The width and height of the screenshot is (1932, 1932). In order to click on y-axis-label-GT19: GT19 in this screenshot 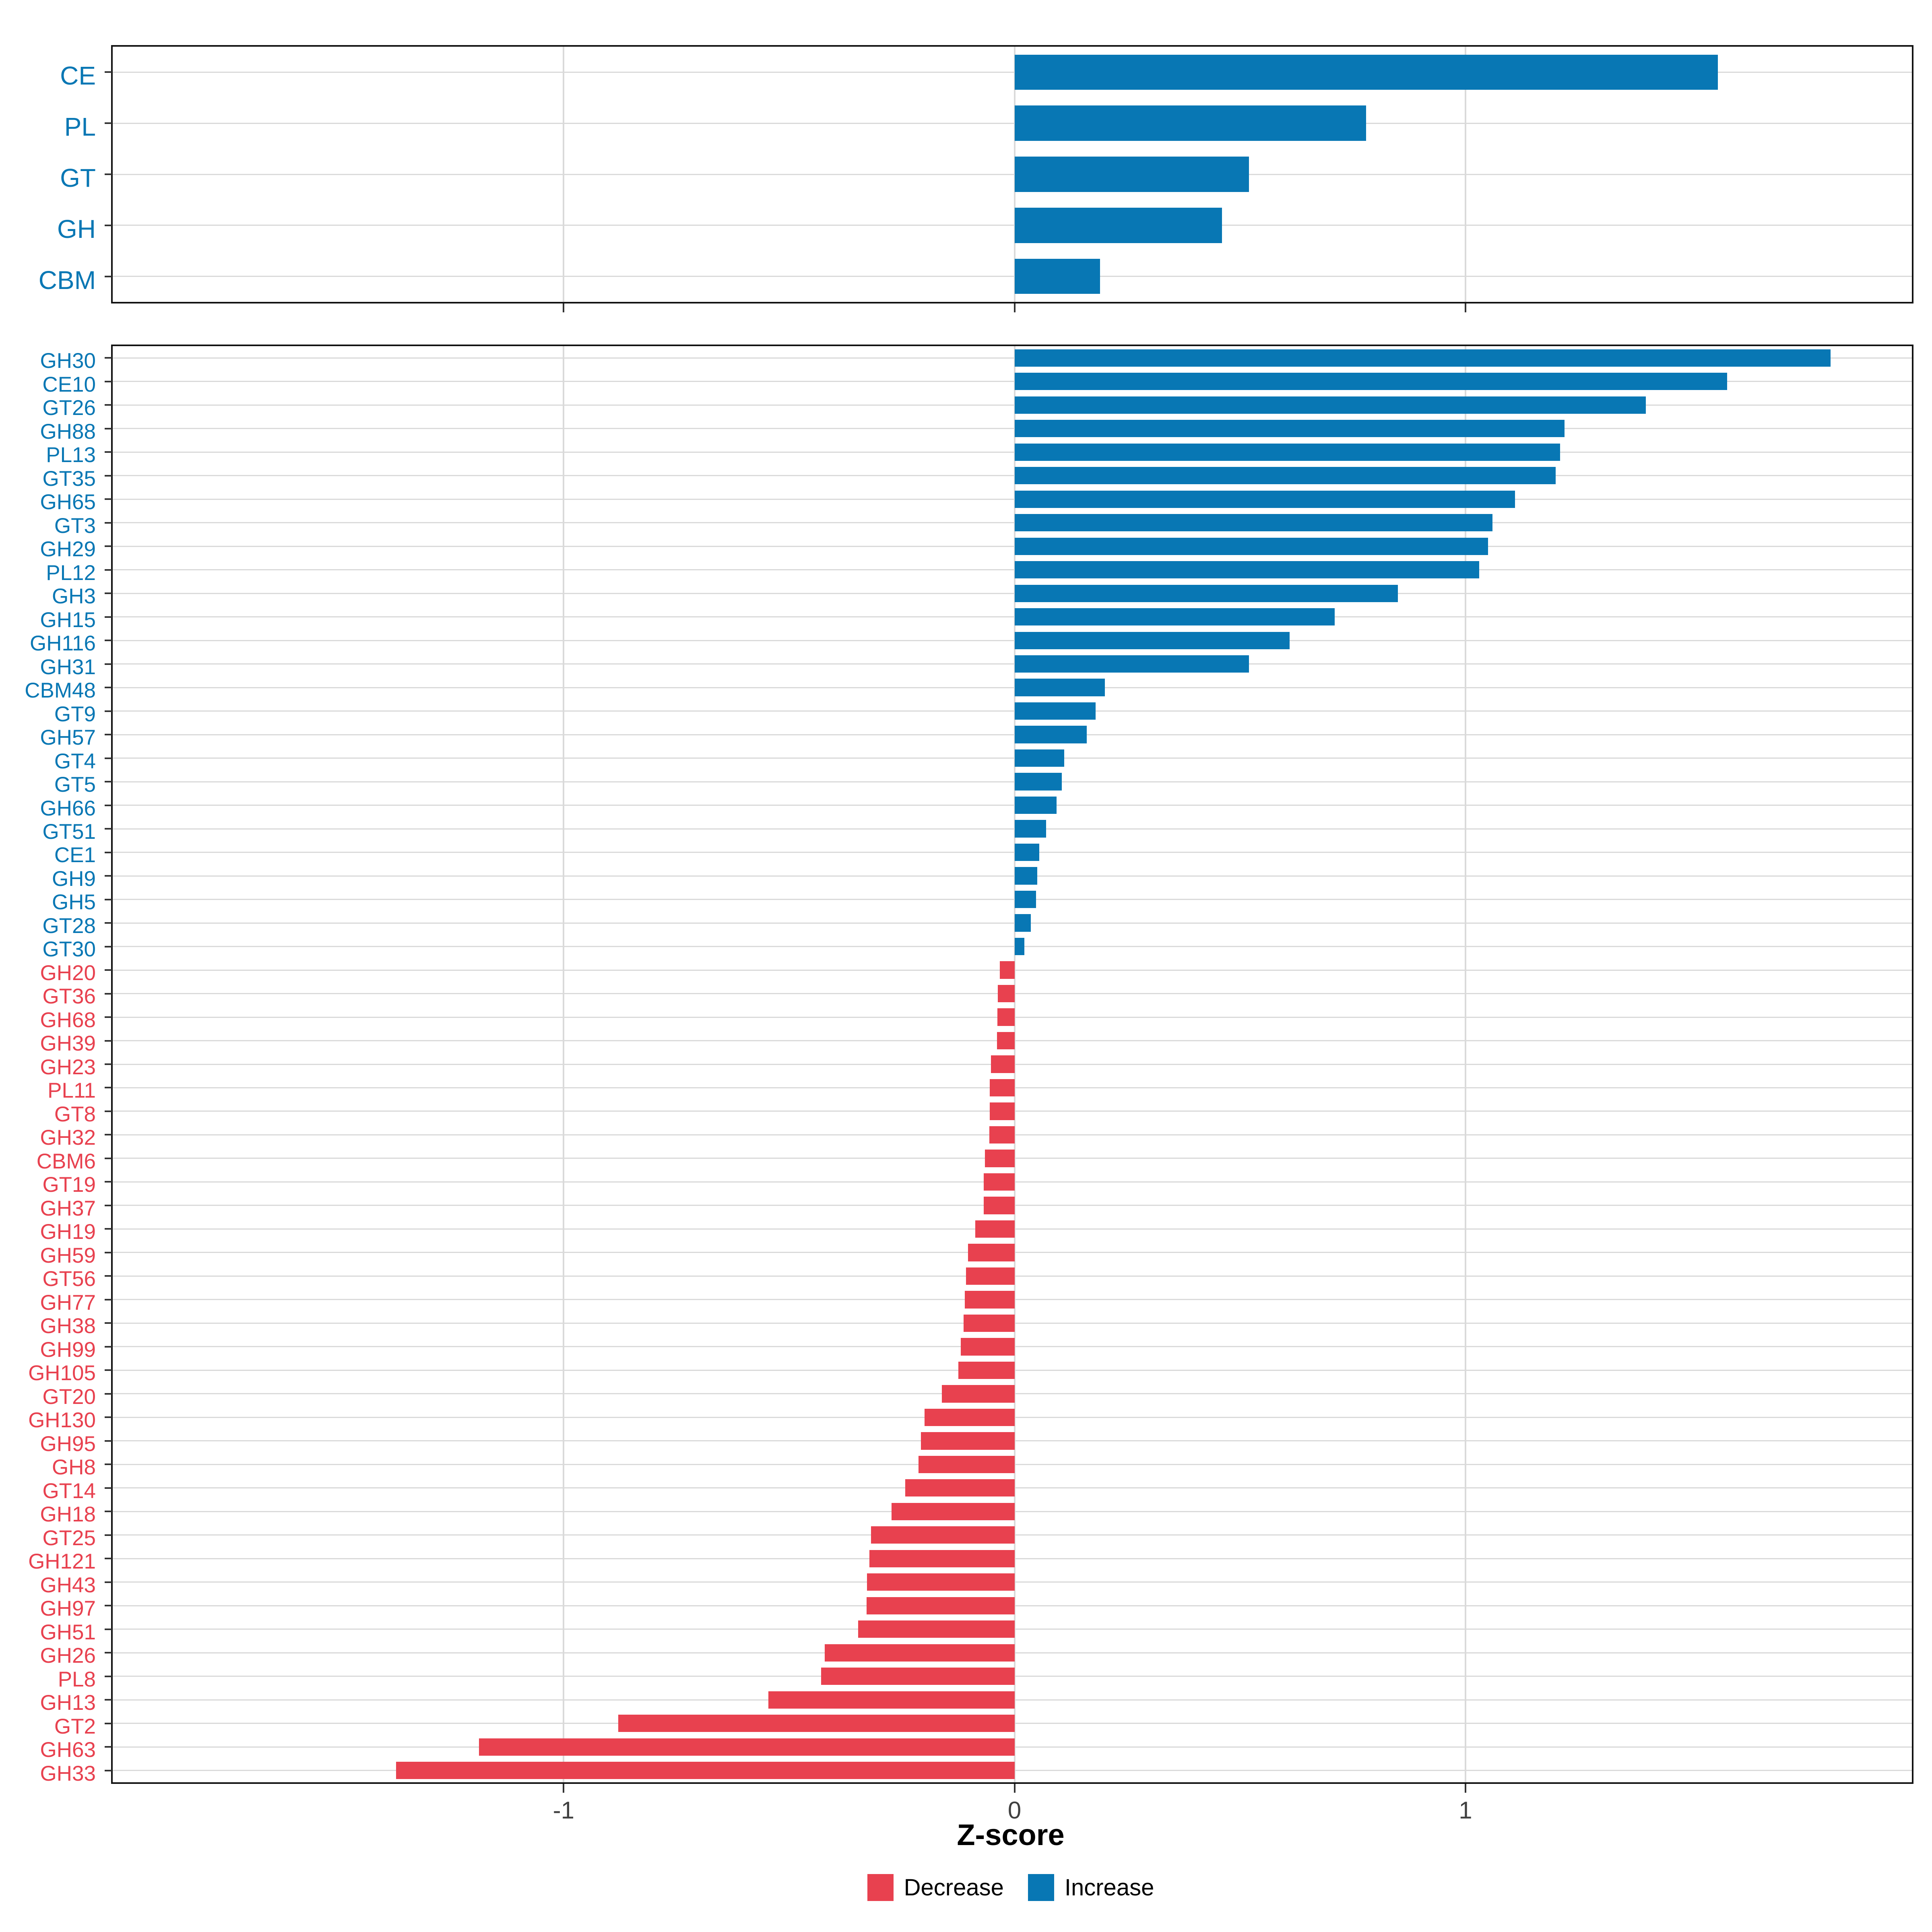, I will do `click(69, 1185)`.